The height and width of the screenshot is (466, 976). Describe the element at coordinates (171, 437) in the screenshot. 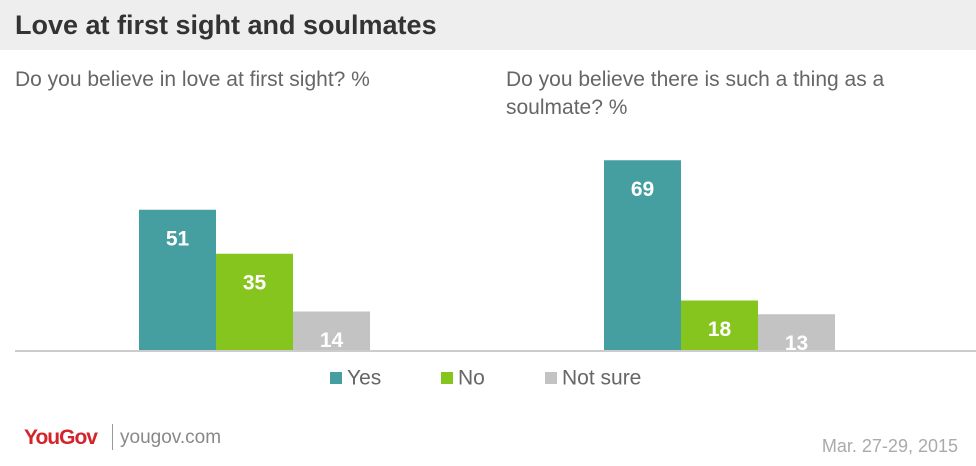

I see `site: yougov.com` at that location.